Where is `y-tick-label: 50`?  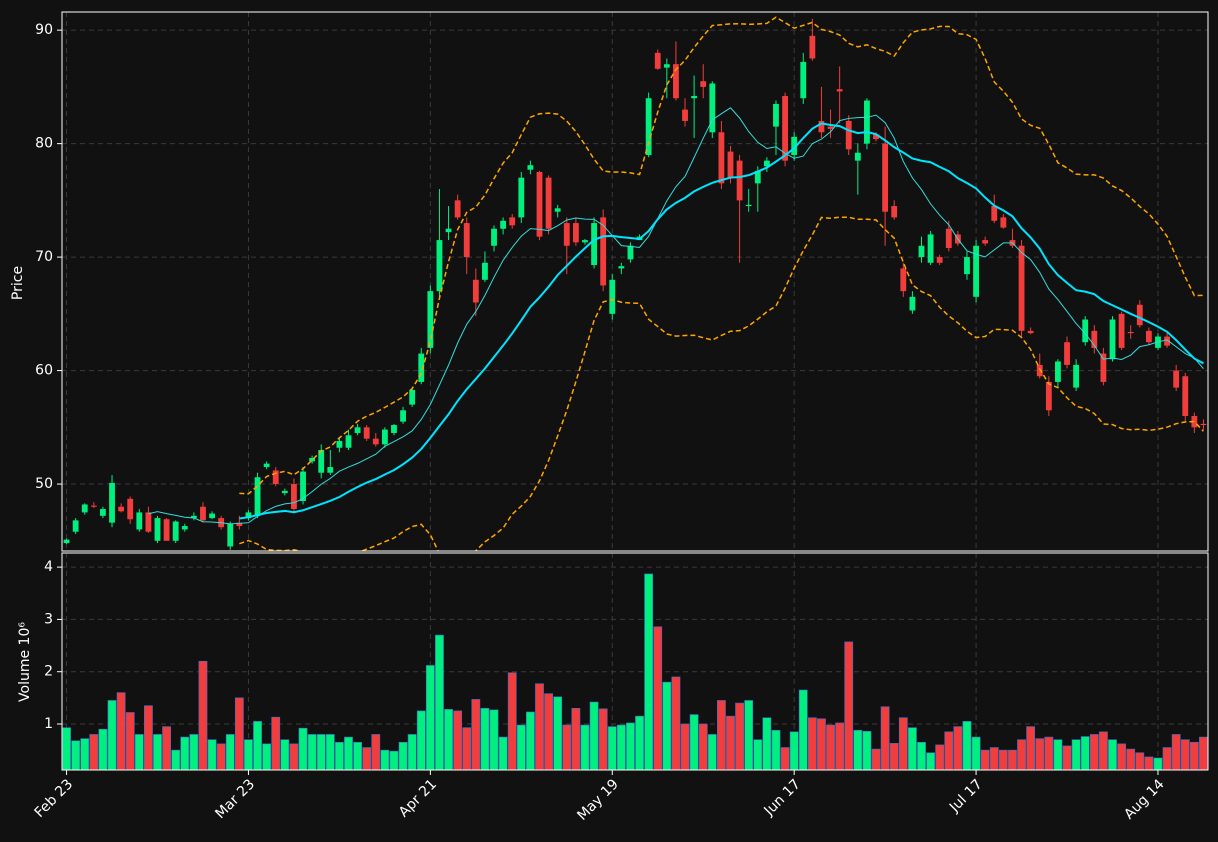 y-tick-label: 50 is located at coordinates (44, 484).